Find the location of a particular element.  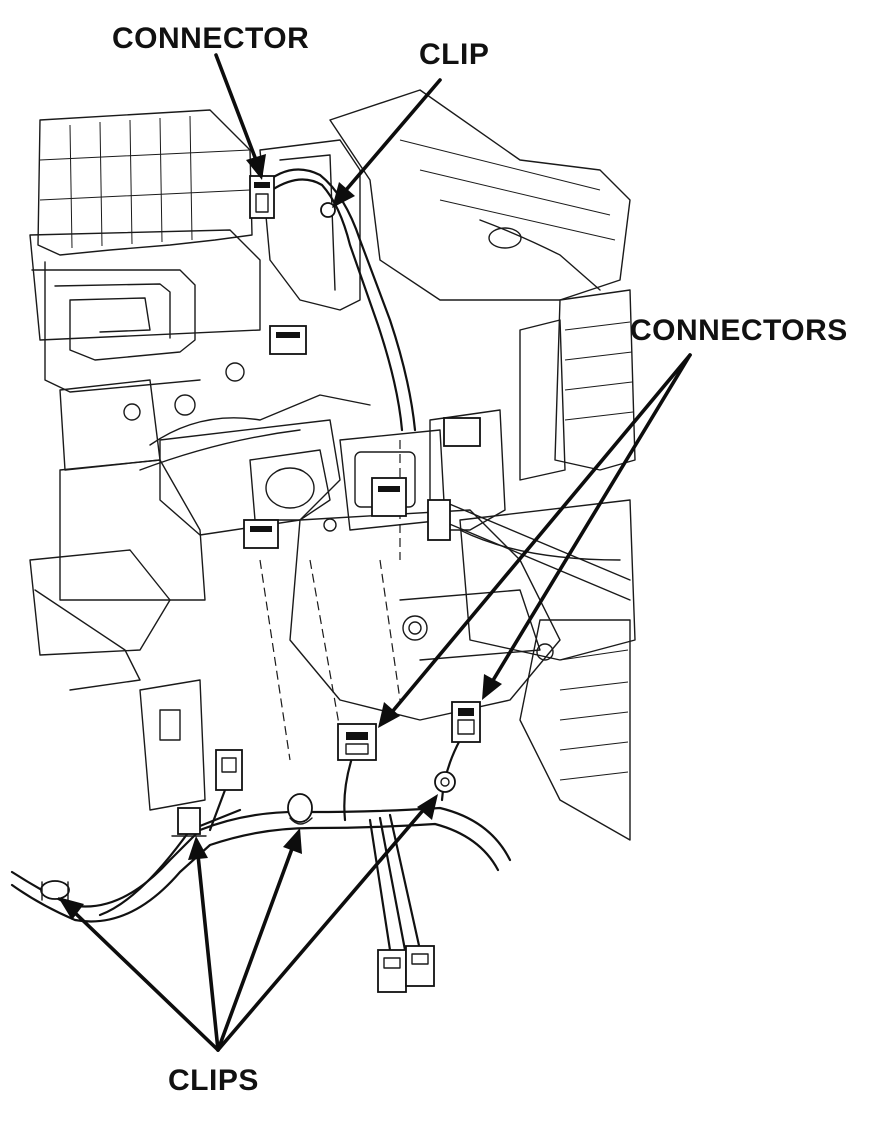

clips-label: CLIPS is located at coordinates (213, 1080).